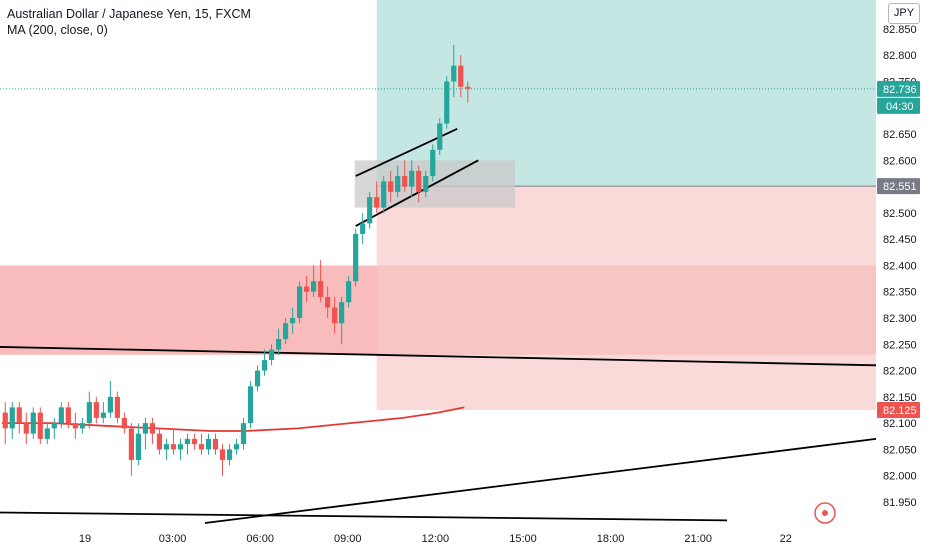  Describe the element at coordinates (900, 372) in the screenshot. I see `price-tick-label: 82.200` at that location.